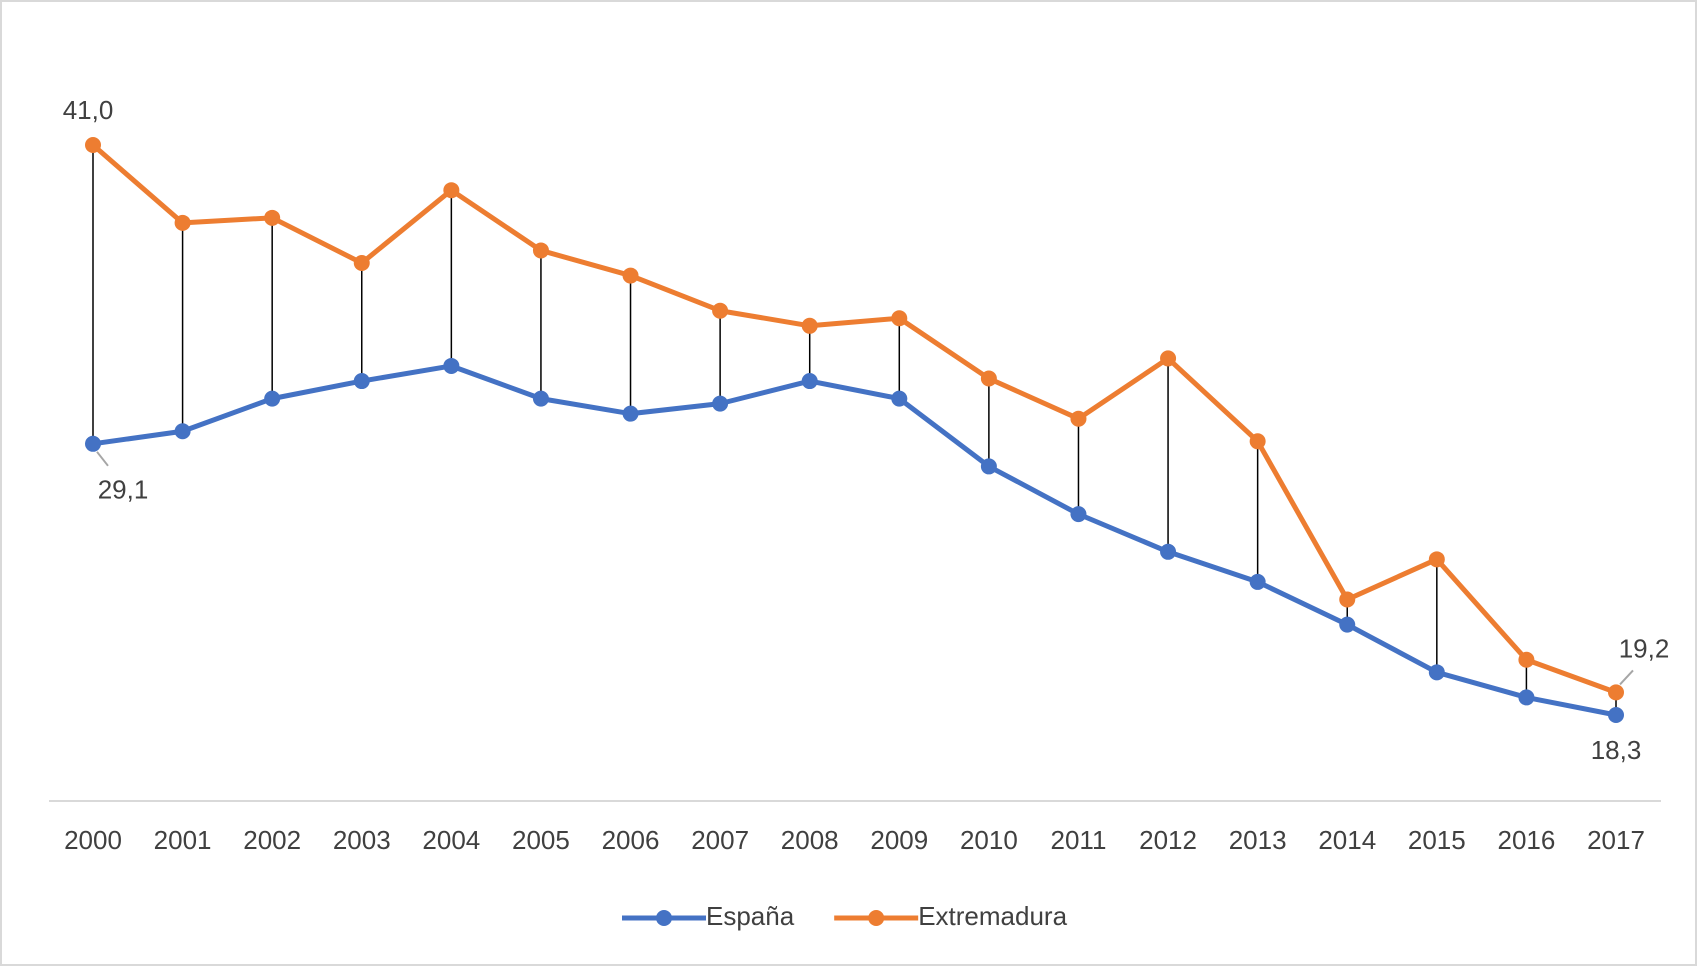  I want to click on x-tick-label: 2000, so click(93, 840).